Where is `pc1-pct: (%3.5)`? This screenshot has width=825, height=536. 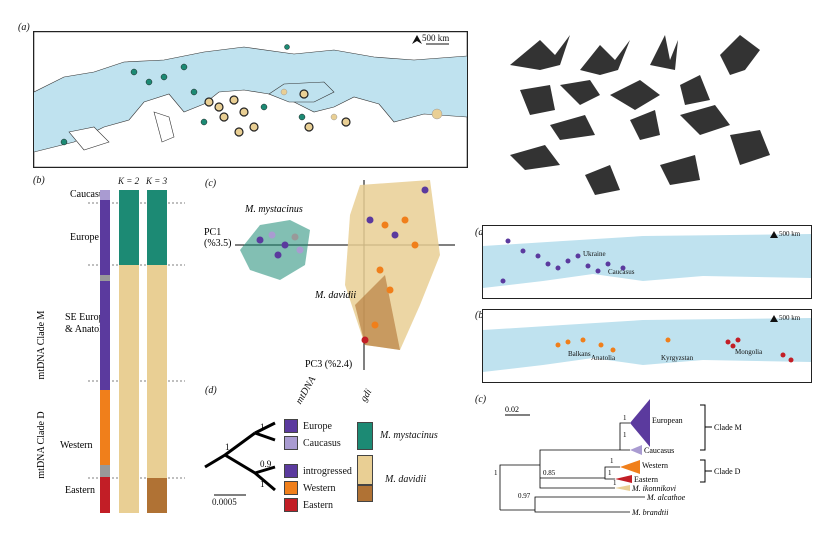
pc1-pct: (%3.5) is located at coordinates (218, 243).